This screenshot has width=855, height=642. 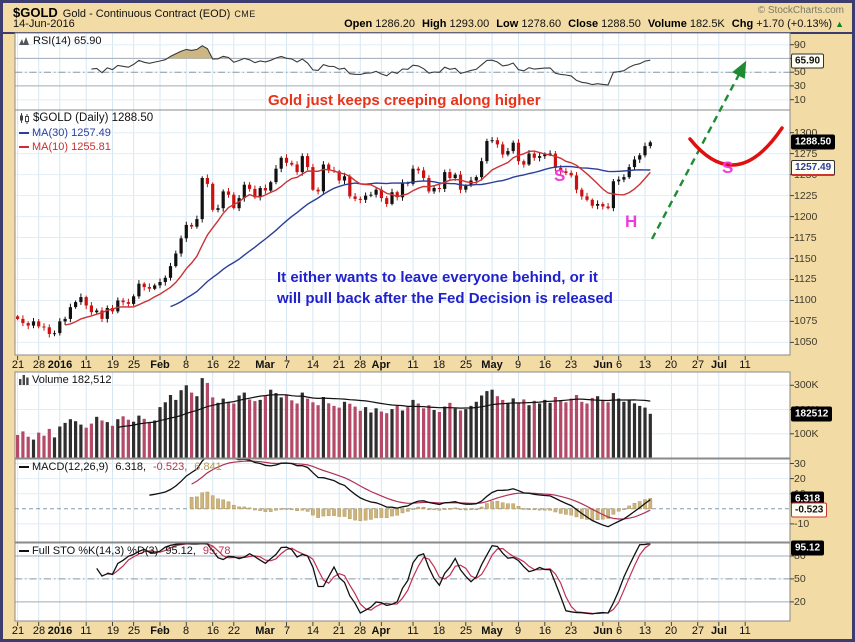 I want to click on y-axis-label: 90, so click(x=800, y=45).